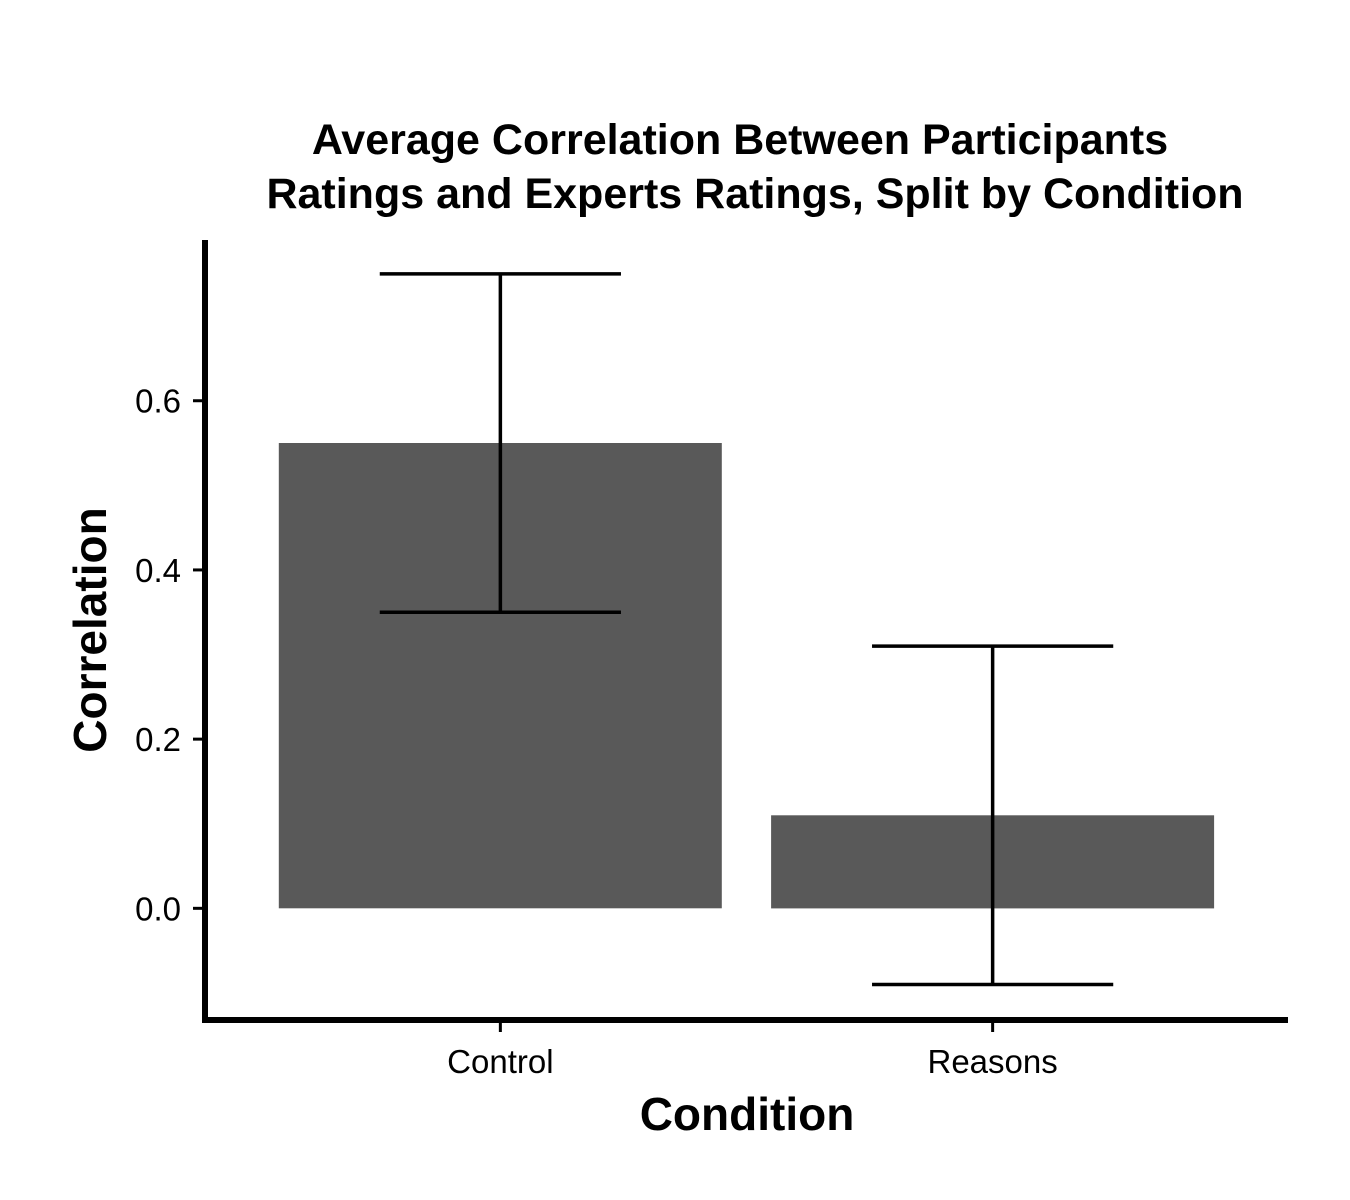 The width and height of the screenshot is (1350, 1200). I want to click on x-tick-label-reasons: Reasons, so click(993, 1061).